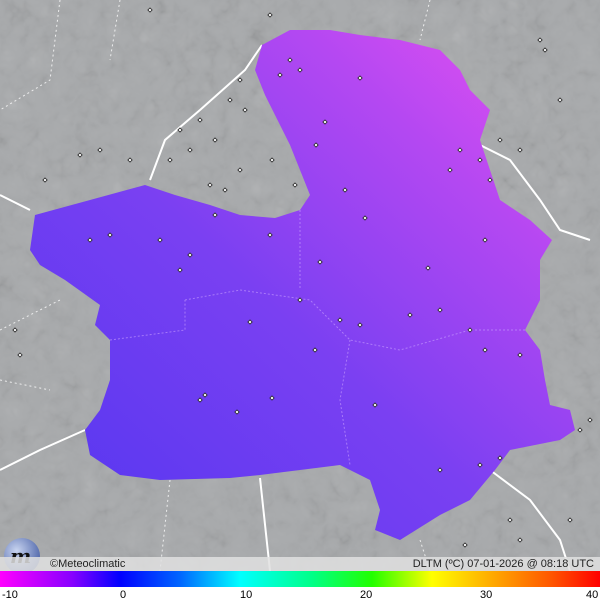 This screenshot has height=607, width=600. I want to click on tick-label: -10, so click(10, 595).